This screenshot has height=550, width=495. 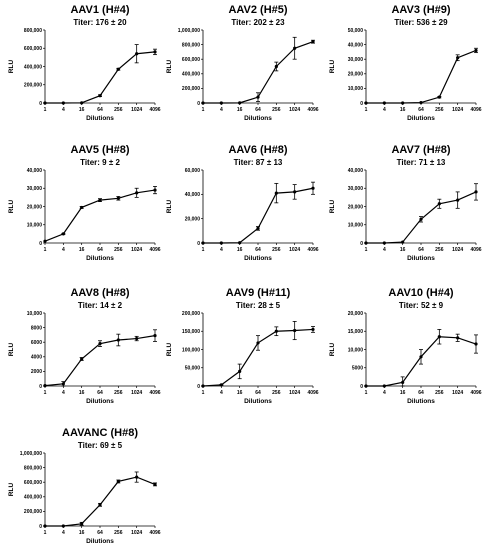 I want to click on chart-5-ytick-label: 0, so click(x=361, y=244).